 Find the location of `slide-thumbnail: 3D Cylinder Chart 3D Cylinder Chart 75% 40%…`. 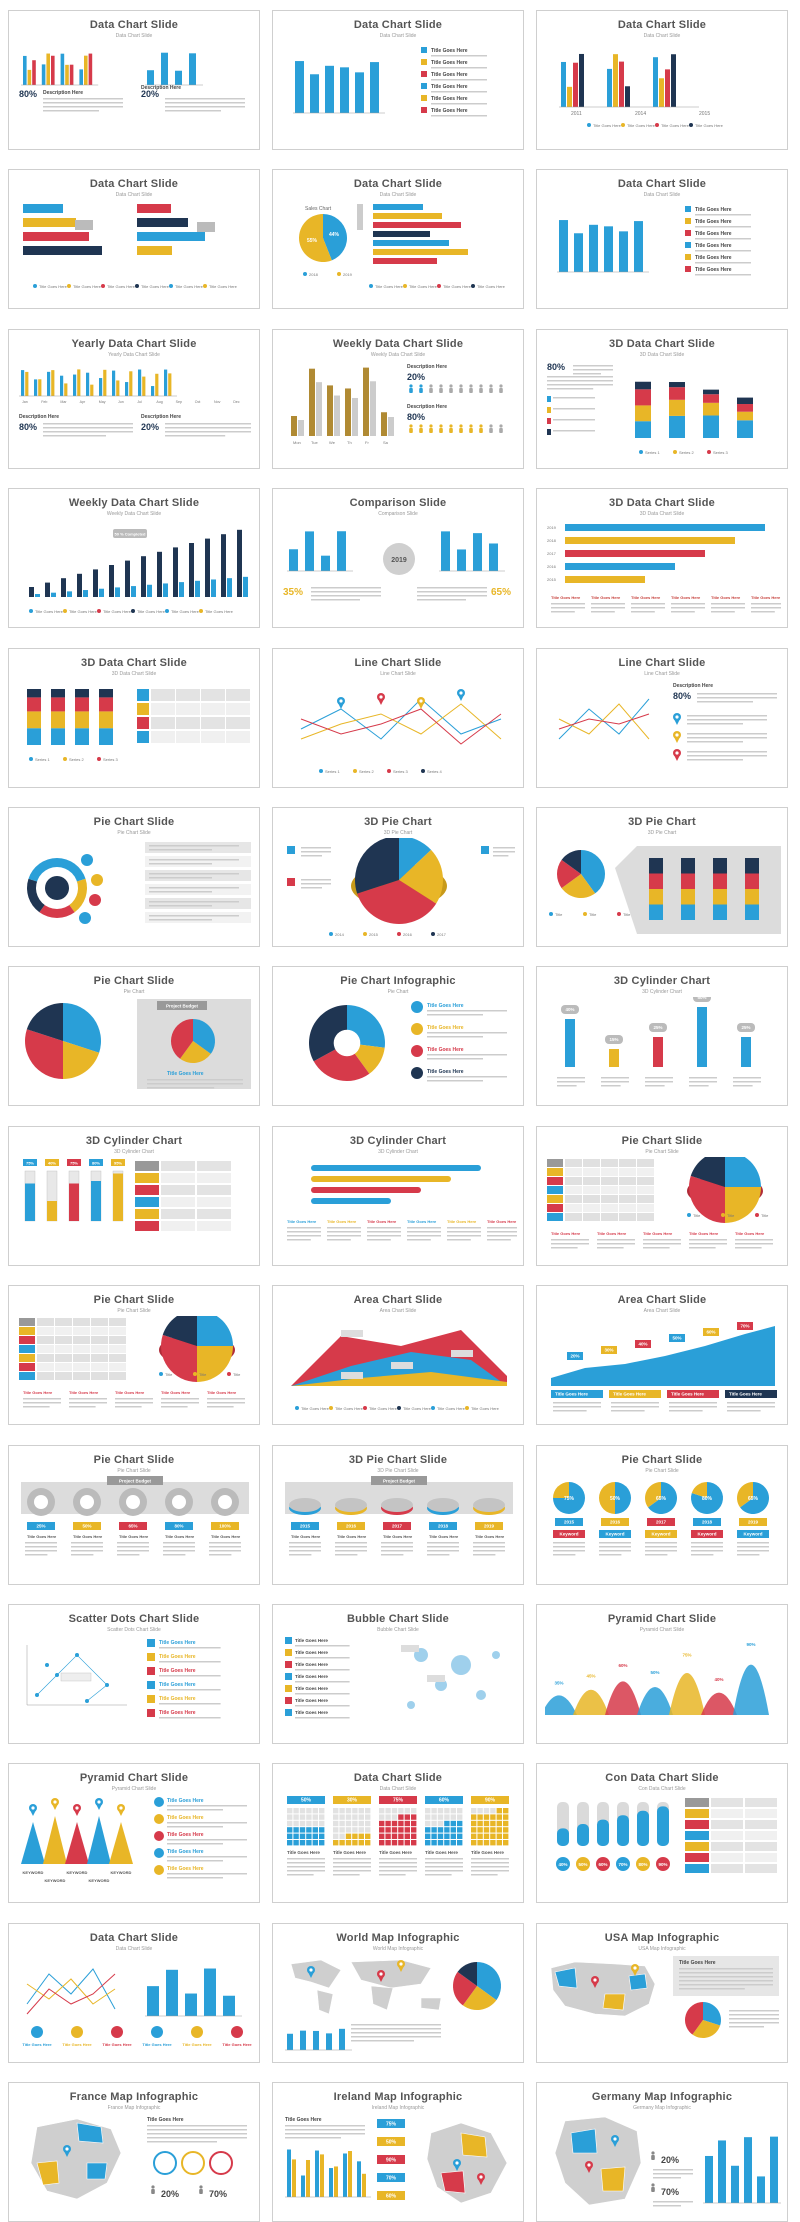

slide-thumbnail: 3D Cylinder Chart 3D Cylinder Chart 75% 40%… is located at coordinates (134, 1195).